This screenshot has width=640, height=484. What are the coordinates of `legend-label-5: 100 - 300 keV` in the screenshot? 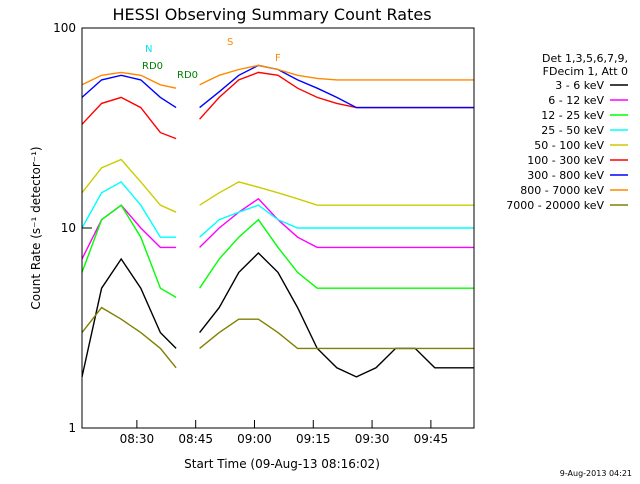 It's located at (565, 160).